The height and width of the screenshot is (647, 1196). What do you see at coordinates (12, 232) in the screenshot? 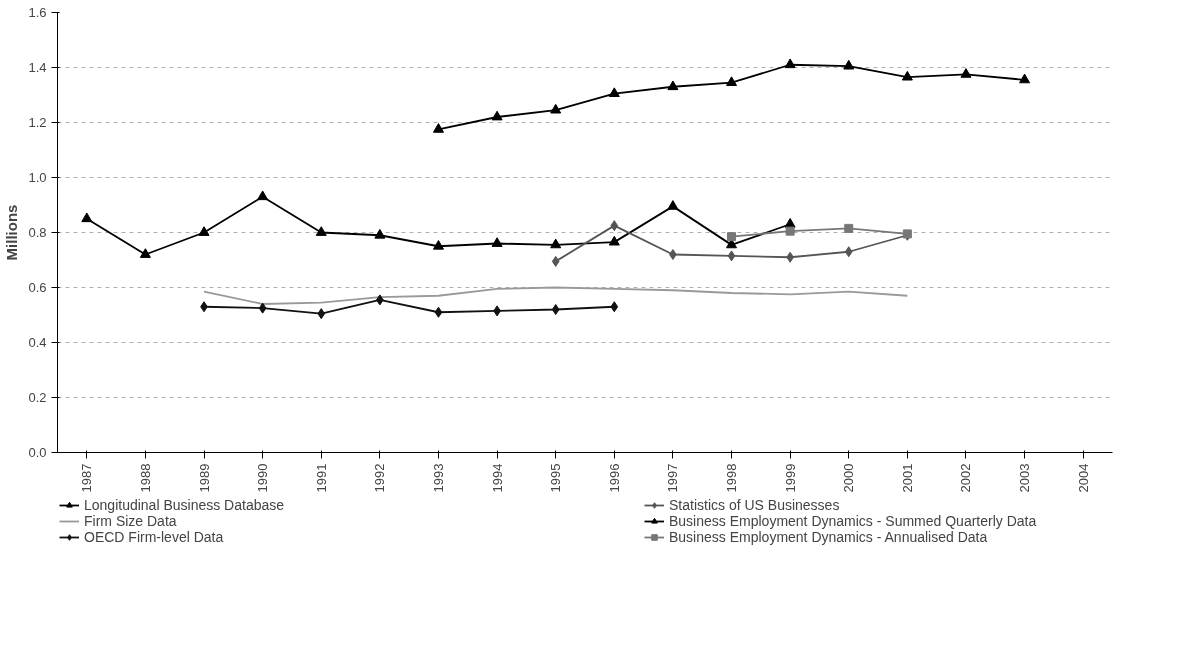
I see `y-axis-title: Millions` at bounding box center [12, 232].